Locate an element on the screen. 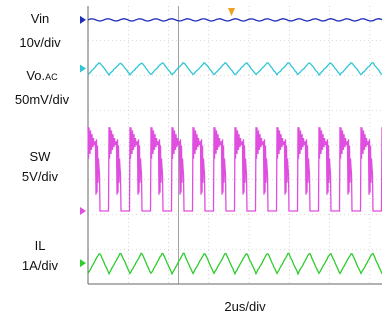  vo-channel-label: Vo.AC is located at coordinates (42, 76).